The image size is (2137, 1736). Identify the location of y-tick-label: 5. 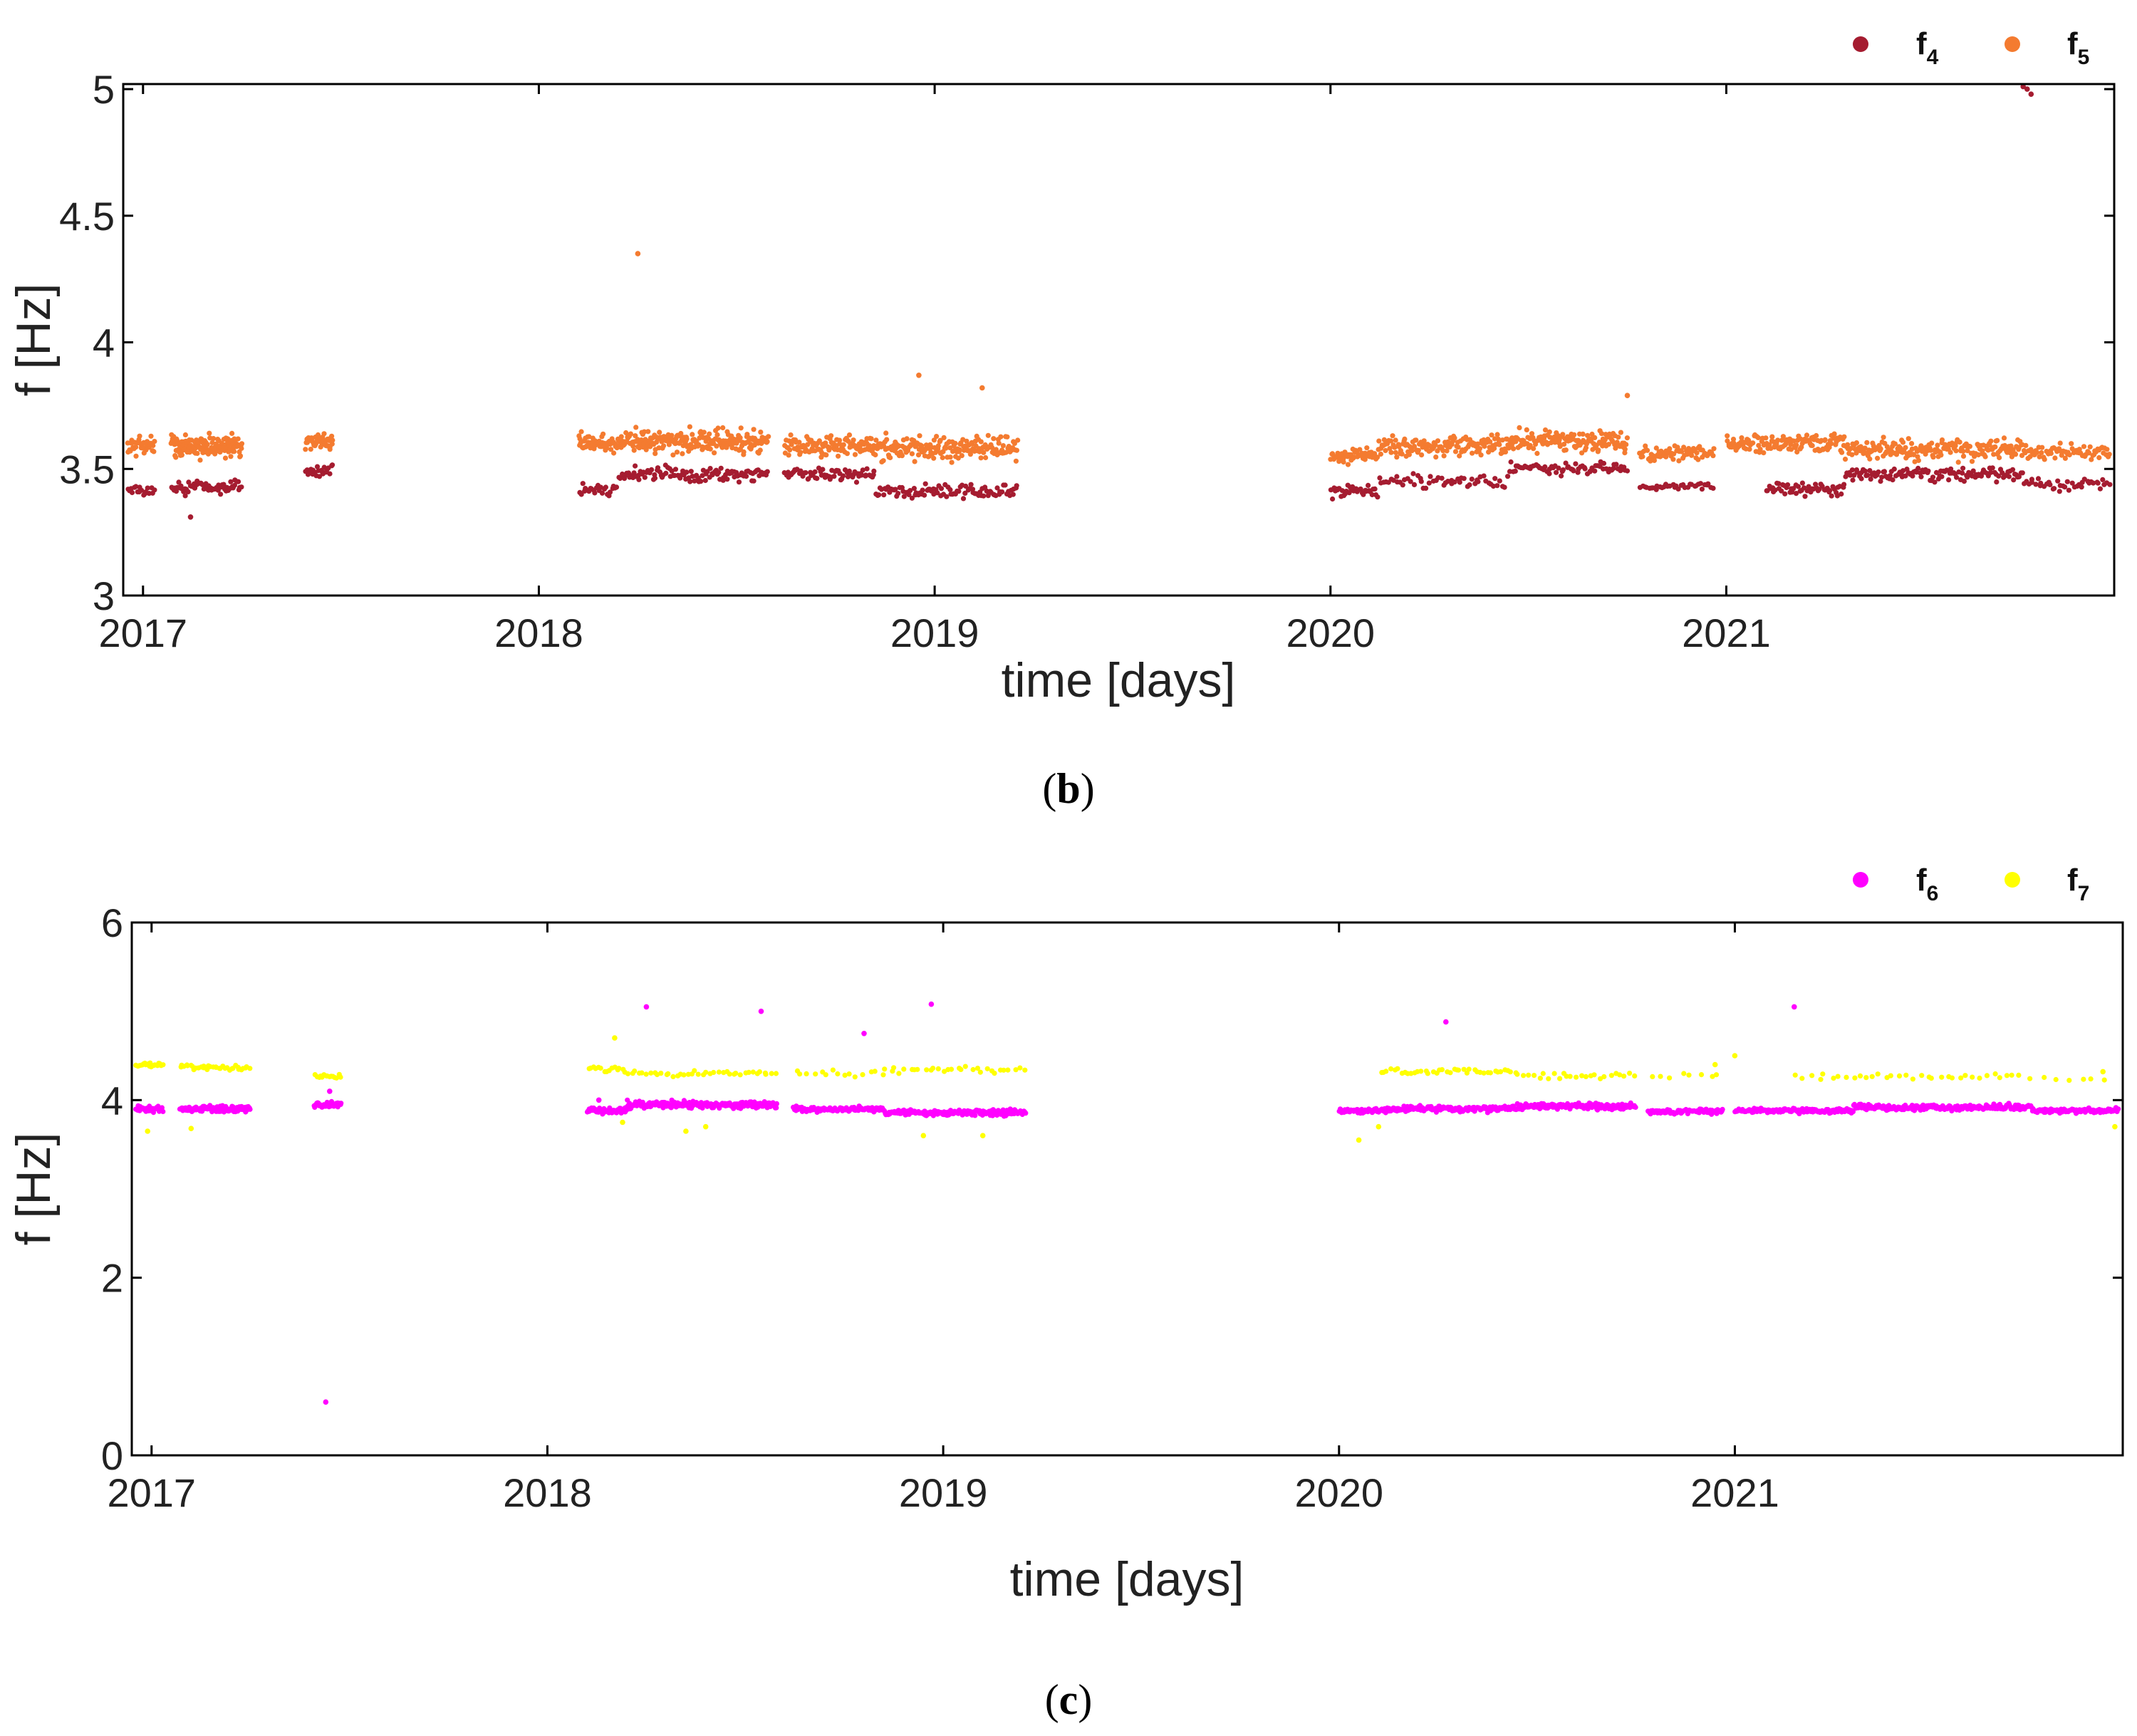
(104, 90).